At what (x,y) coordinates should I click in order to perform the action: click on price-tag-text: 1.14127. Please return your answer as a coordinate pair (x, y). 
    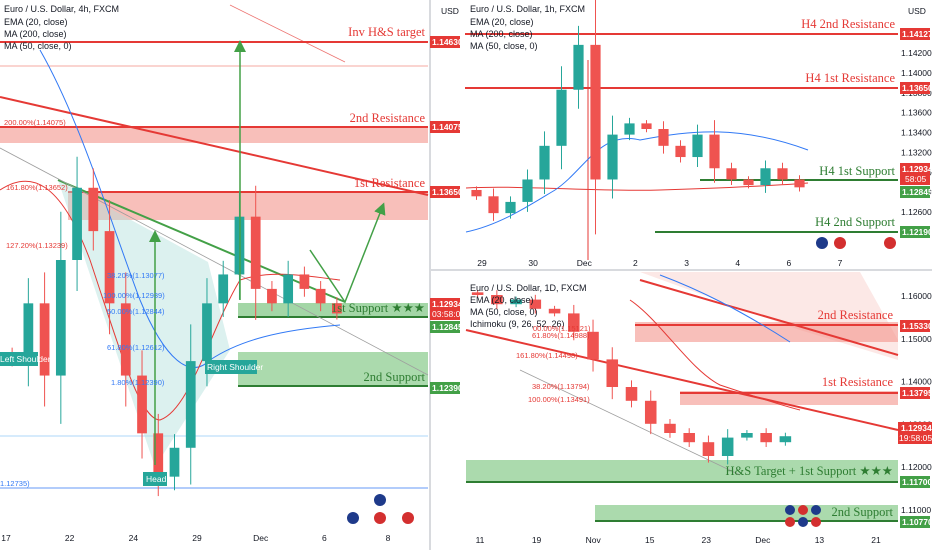
    Looking at the image, I should click on (917, 34).